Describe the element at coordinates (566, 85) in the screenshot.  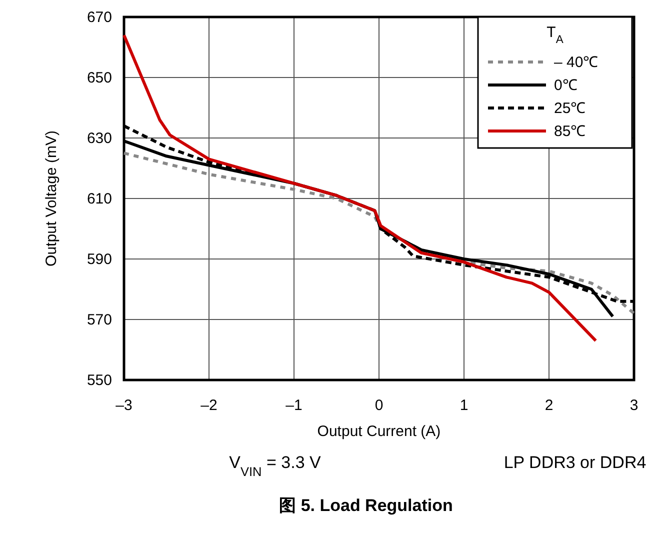
I see `legend-label: 0℃` at that location.